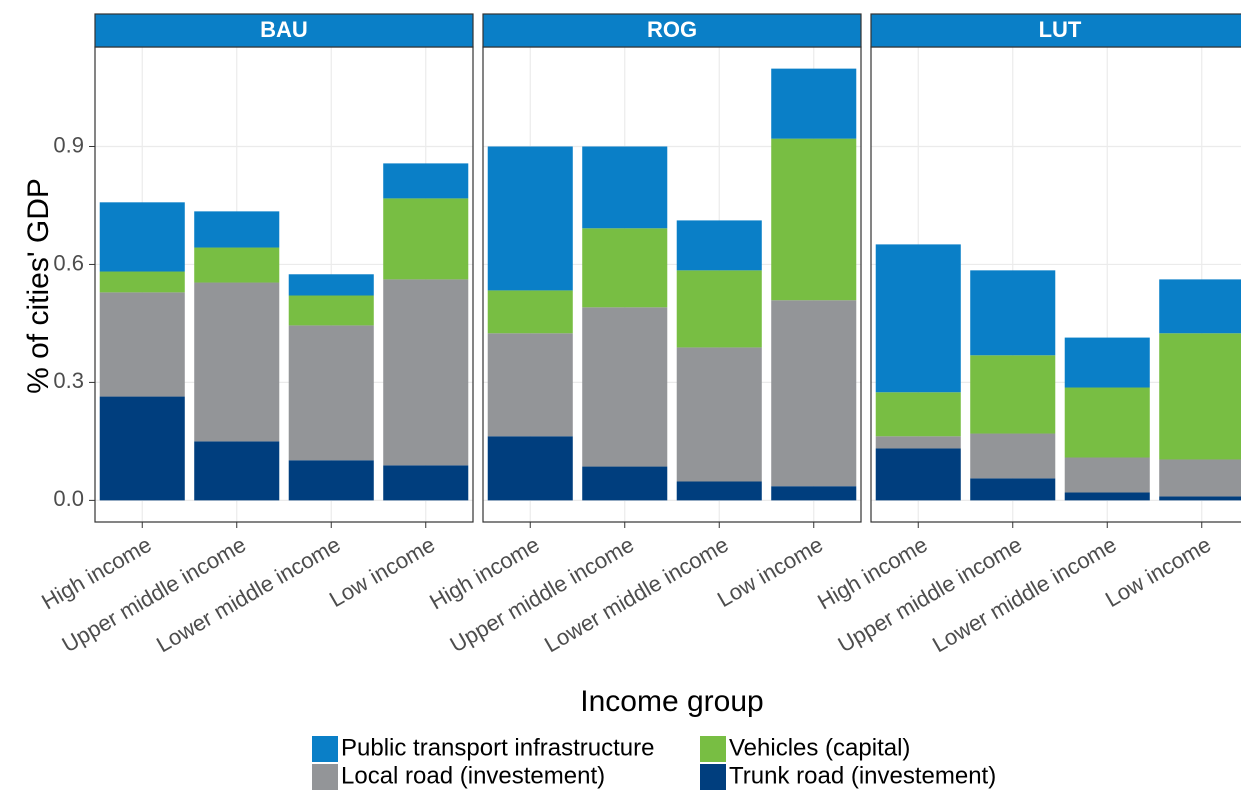 This screenshot has height=793, width=1241. I want to click on legend-label: Trunk road (investement), so click(862, 775).